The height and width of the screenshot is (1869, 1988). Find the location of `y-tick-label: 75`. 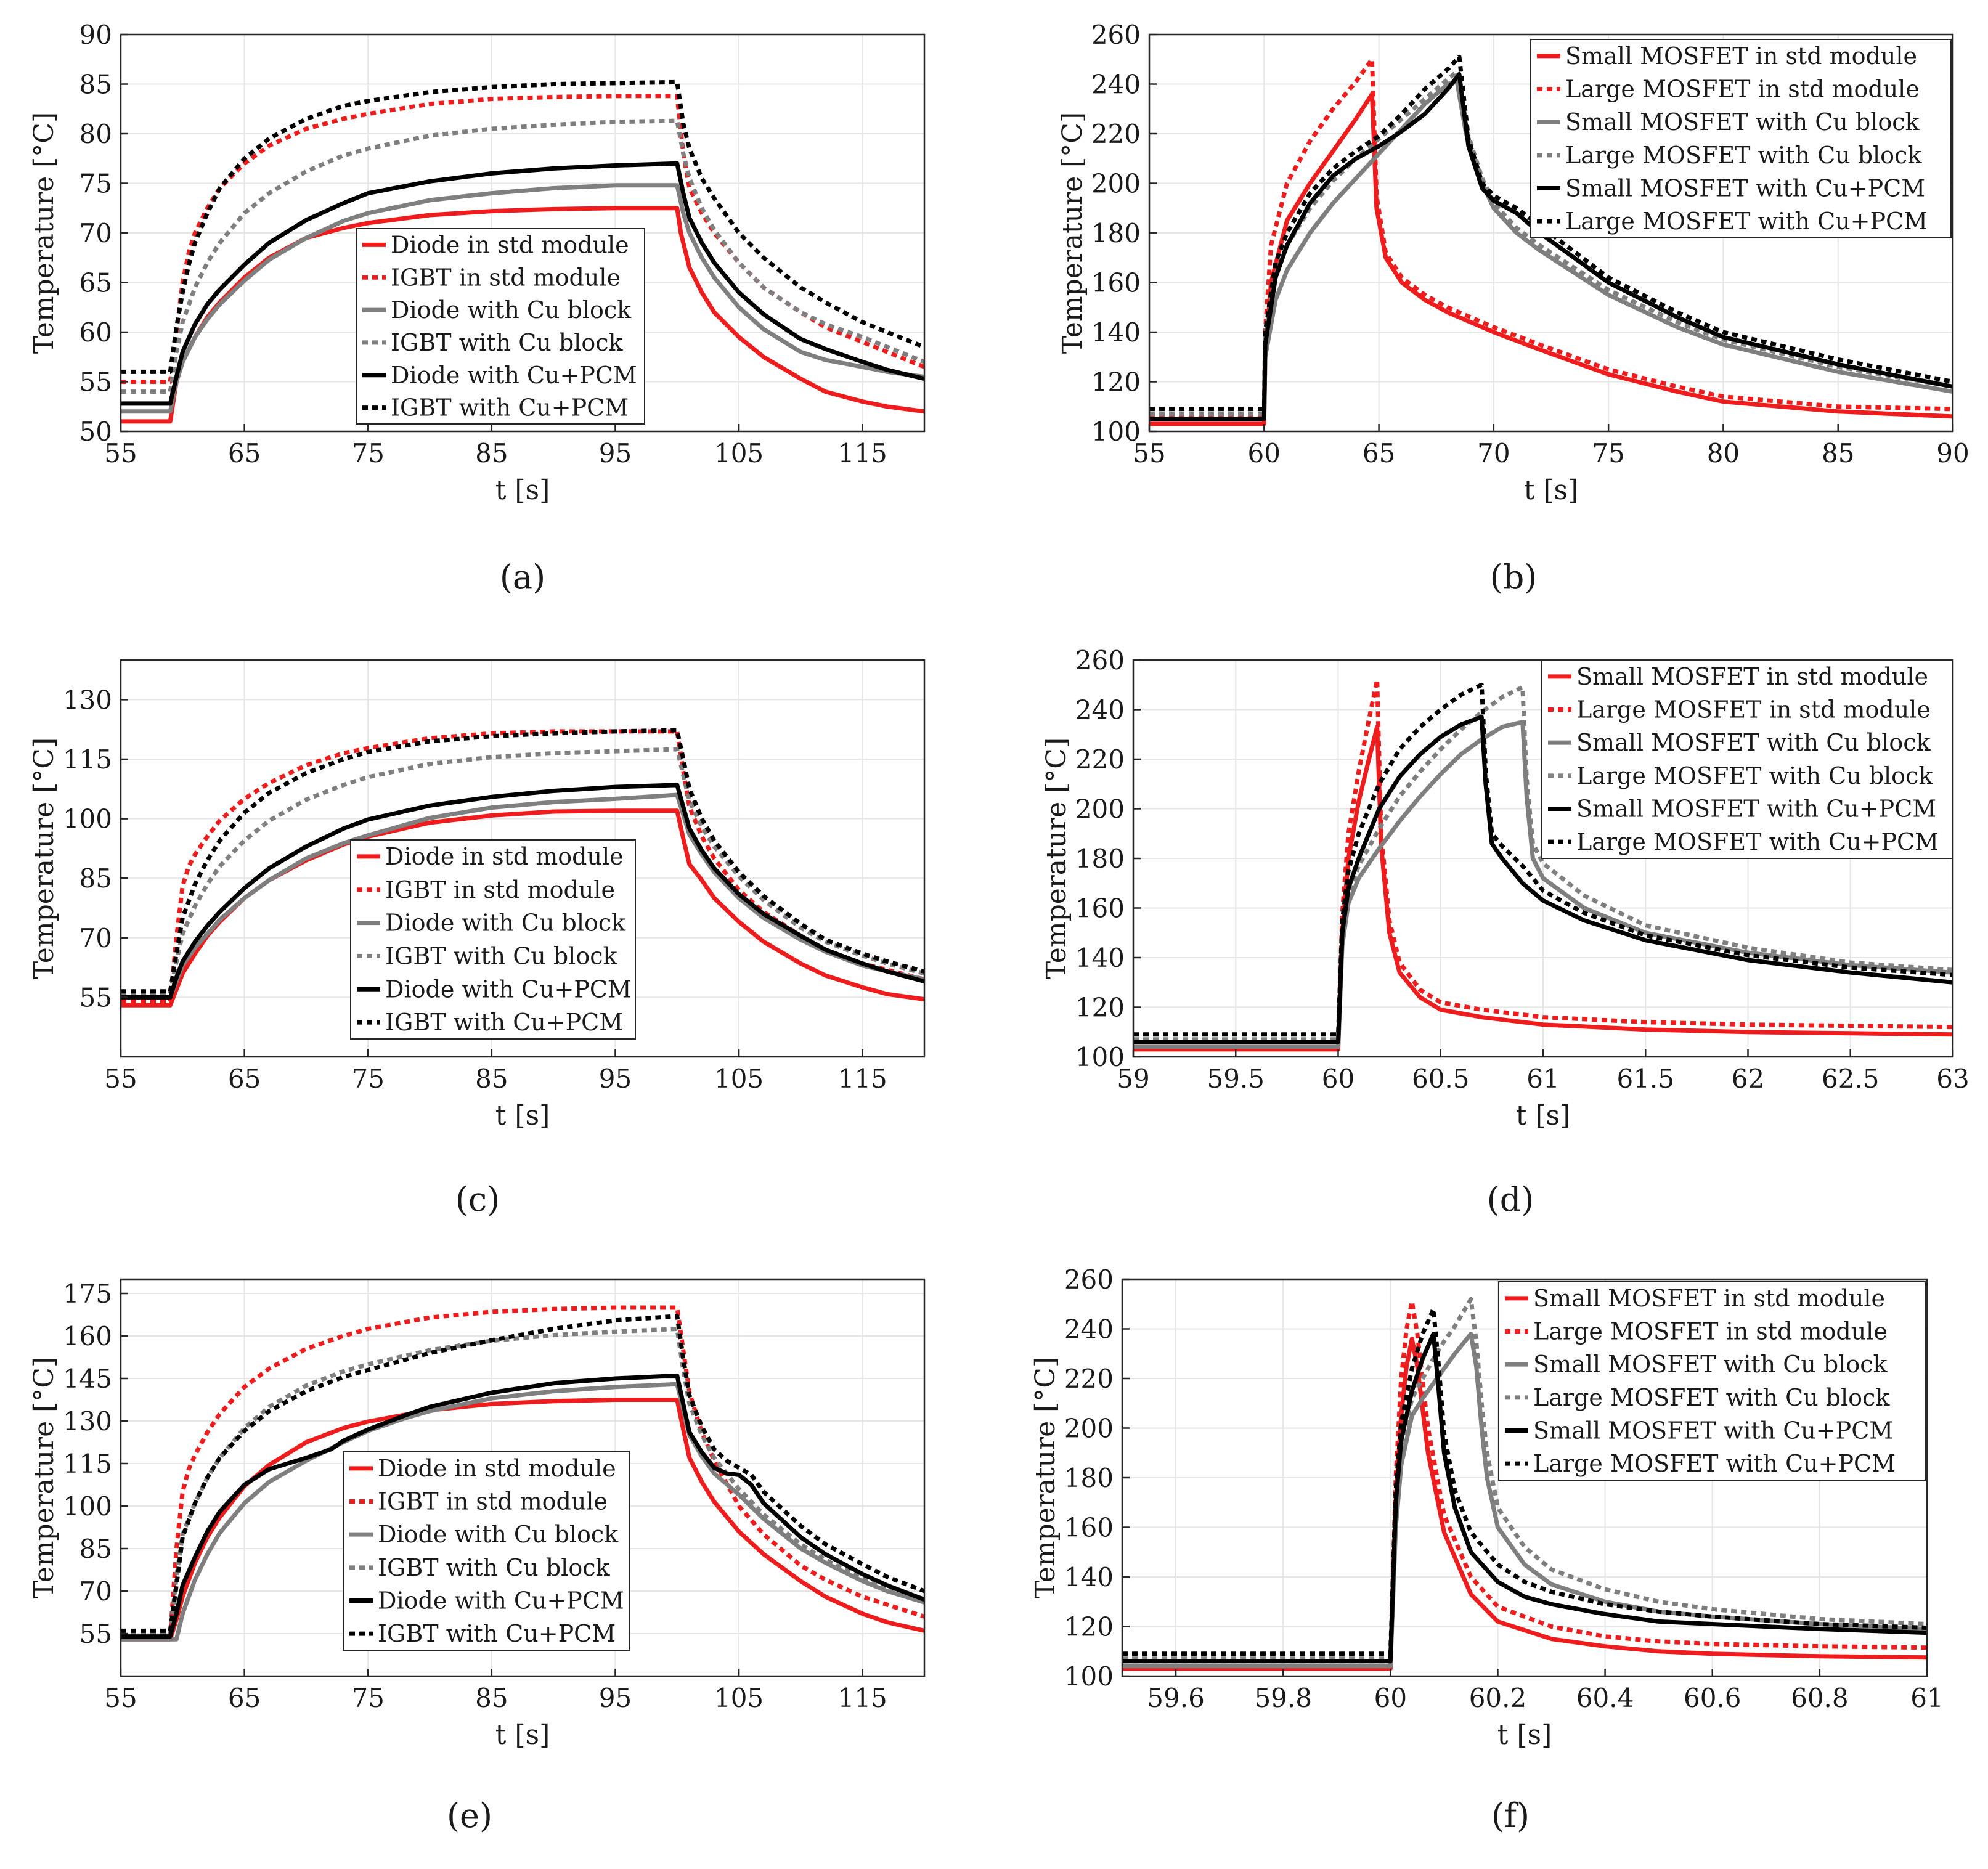

y-tick-label: 75 is located at coordinates (95, 184).